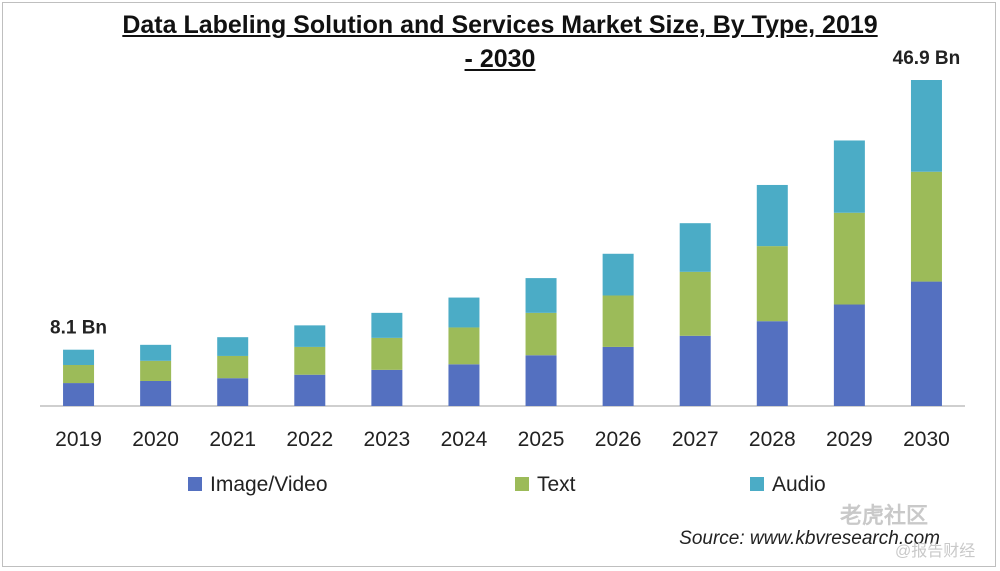 This screenshot has width=1000, height=571. What do you see at coordinates (695, 247) in the screenshot?
I see `bar-audio-2027` at bounding box center [695, 247].